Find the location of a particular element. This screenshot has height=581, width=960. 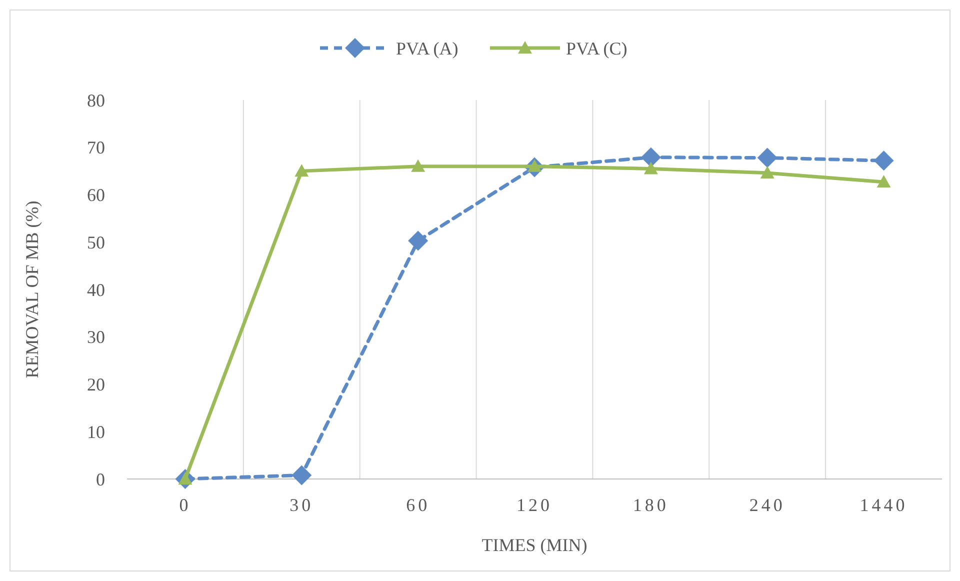

y-axis-title: REMOVAL OF MB (%) is located at coordinates (32, 289).